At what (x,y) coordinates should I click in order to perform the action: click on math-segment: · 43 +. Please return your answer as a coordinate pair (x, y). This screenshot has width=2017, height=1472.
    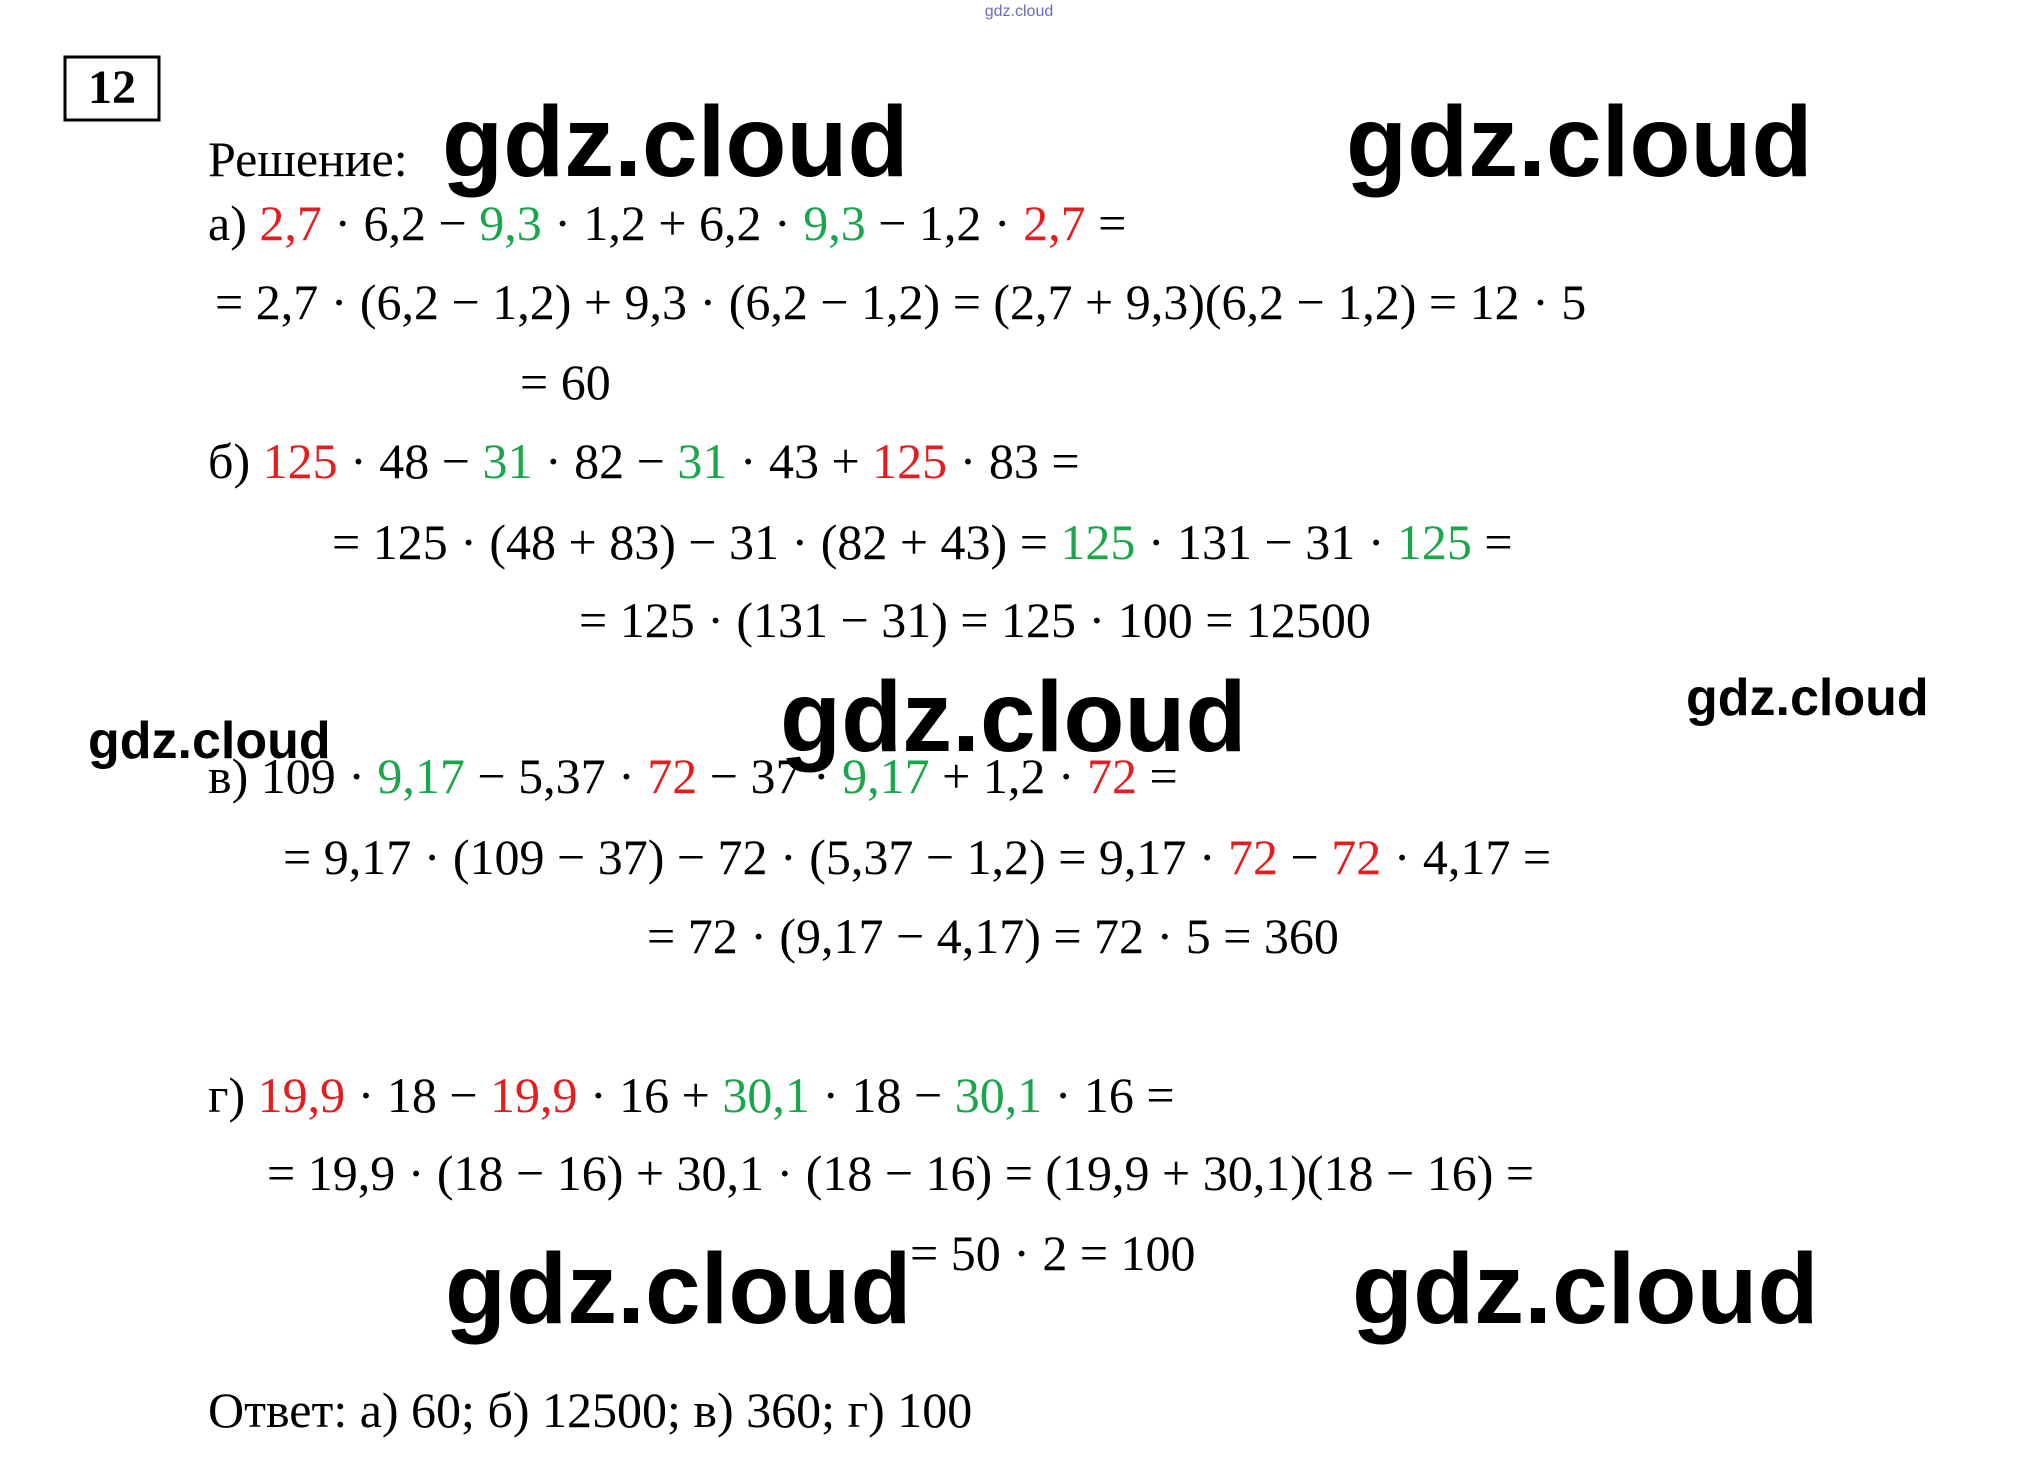
    Looking at the image, I should click on (799, 461).